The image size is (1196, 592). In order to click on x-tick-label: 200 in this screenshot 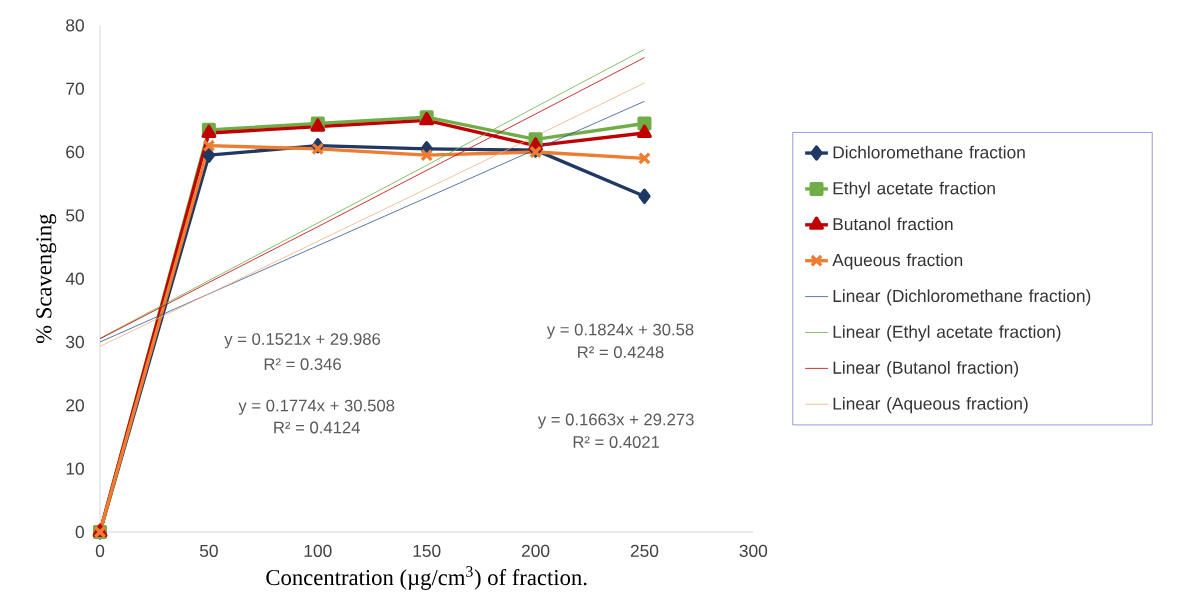, I will do `click(535, 550)`.